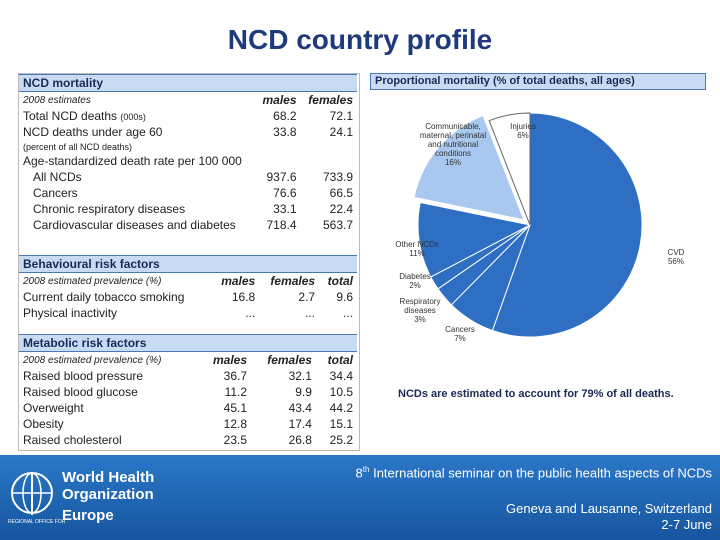  What do you see at coordinates (281, 177) in the screenshot?
I see `cell-value: 937.6` at bounding box center [281, 177].